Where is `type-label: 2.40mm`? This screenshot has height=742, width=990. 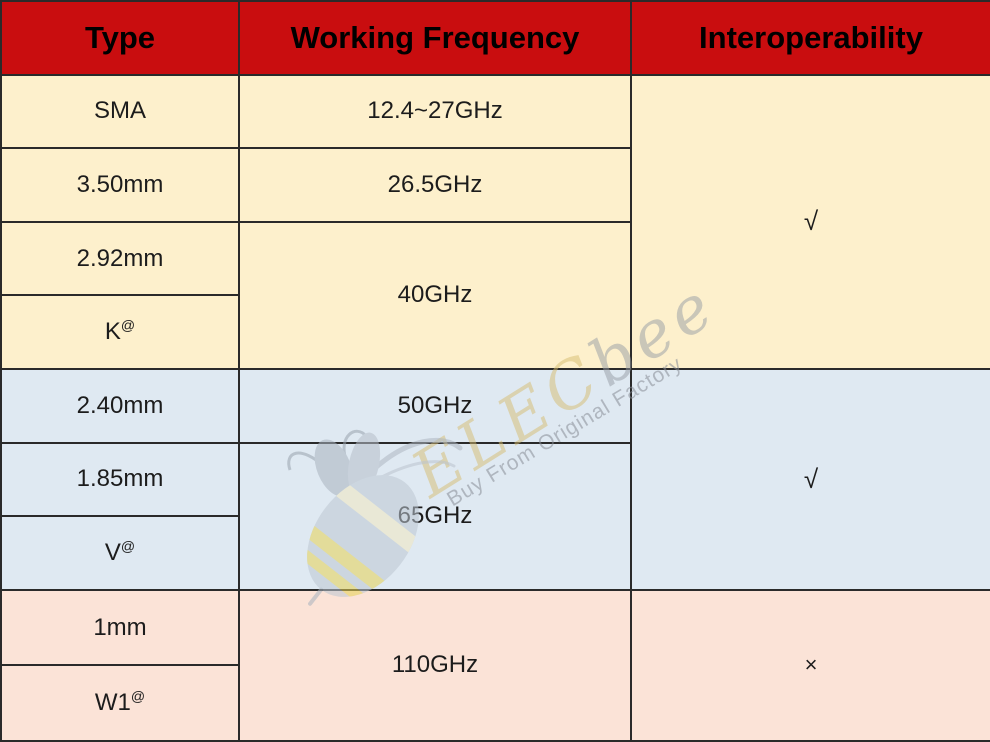 type-label: 2.40mm is located at coordinates (120, 405).